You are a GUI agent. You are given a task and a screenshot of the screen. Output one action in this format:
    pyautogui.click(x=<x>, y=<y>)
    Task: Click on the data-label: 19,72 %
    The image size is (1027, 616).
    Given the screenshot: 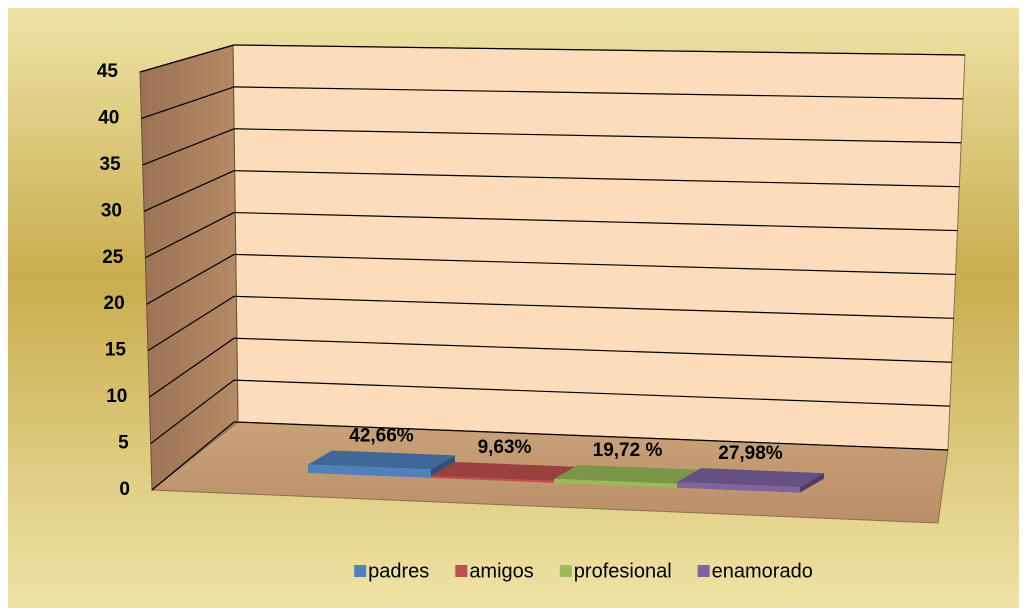 What is the action you would take?
    pyautogui.click(x=628, y=450)
    